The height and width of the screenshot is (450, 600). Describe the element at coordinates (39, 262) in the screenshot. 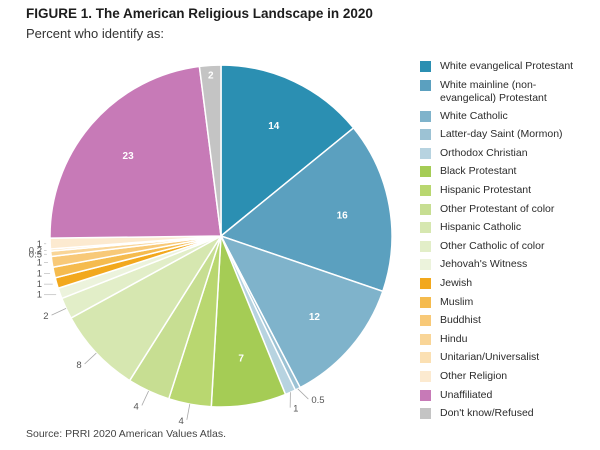

I see `data-label-buddhist: 1` at that location.